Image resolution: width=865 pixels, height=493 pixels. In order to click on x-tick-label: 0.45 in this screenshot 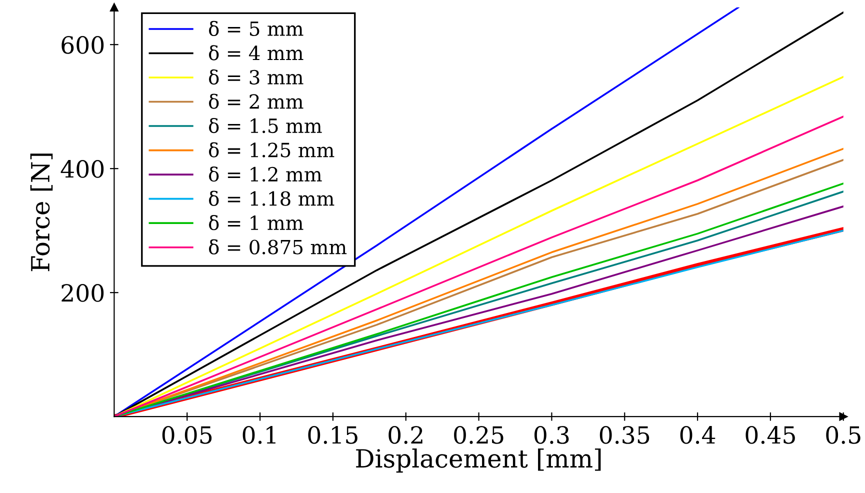, I will do `click(770, 435)`.